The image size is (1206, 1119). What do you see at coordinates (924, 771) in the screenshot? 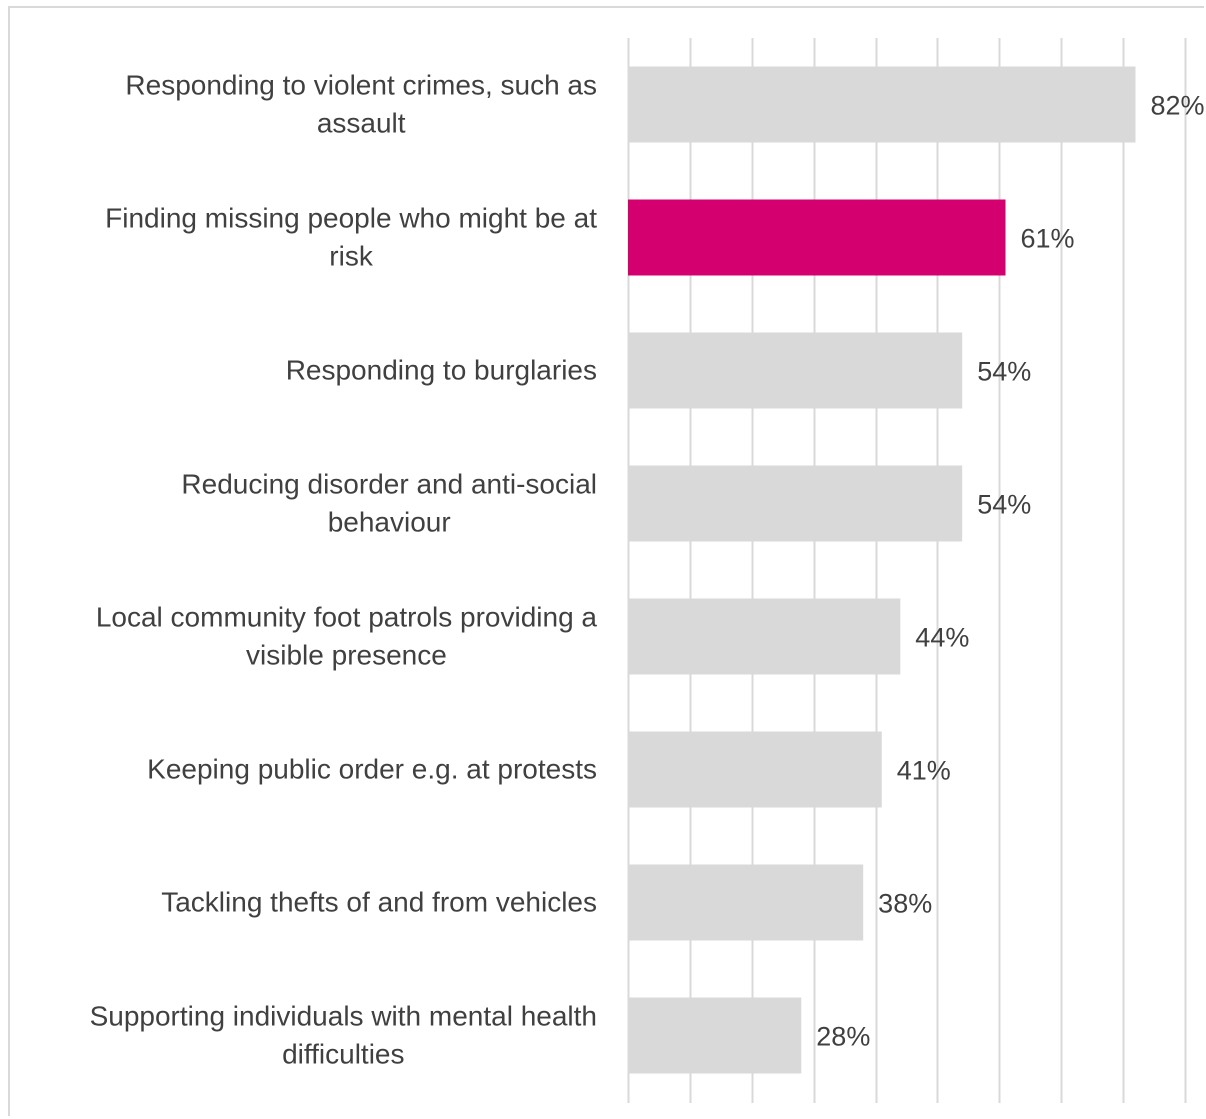
I see `value-label: 41%` at bounding box center [924, 771].